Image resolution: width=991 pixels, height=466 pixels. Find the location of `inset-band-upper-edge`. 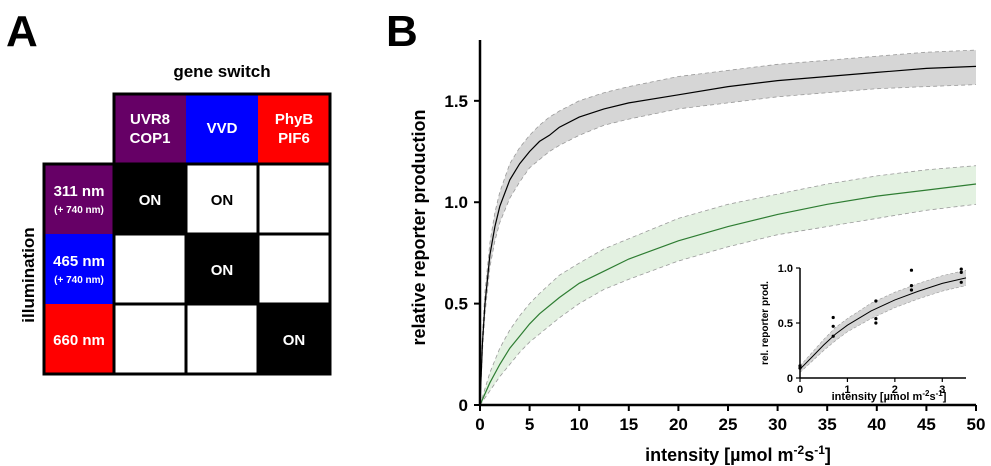

inset-band-upper-edge is located at coordinates (883, 318).